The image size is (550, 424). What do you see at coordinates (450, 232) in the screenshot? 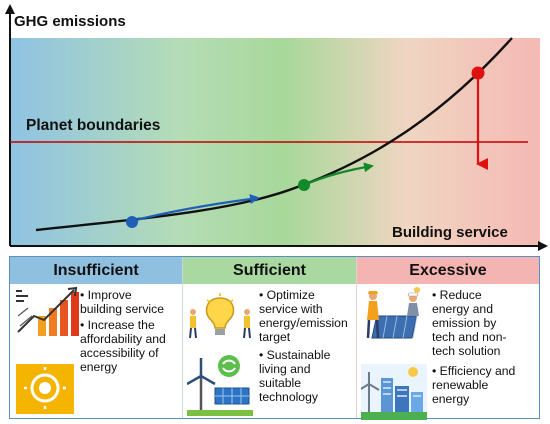
I see `x-axis-label: Building service` at bounding box center [450, 232].